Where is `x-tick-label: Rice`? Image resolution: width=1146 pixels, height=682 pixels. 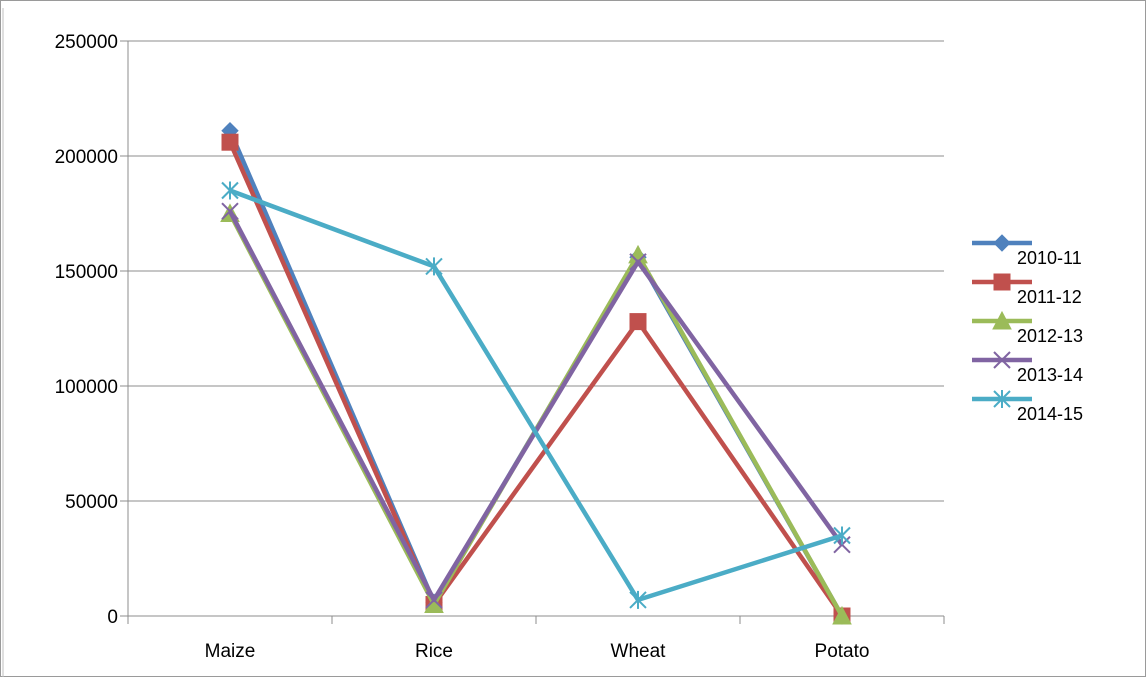
x-tick-label: Rice is located at coordinates (434, 651).